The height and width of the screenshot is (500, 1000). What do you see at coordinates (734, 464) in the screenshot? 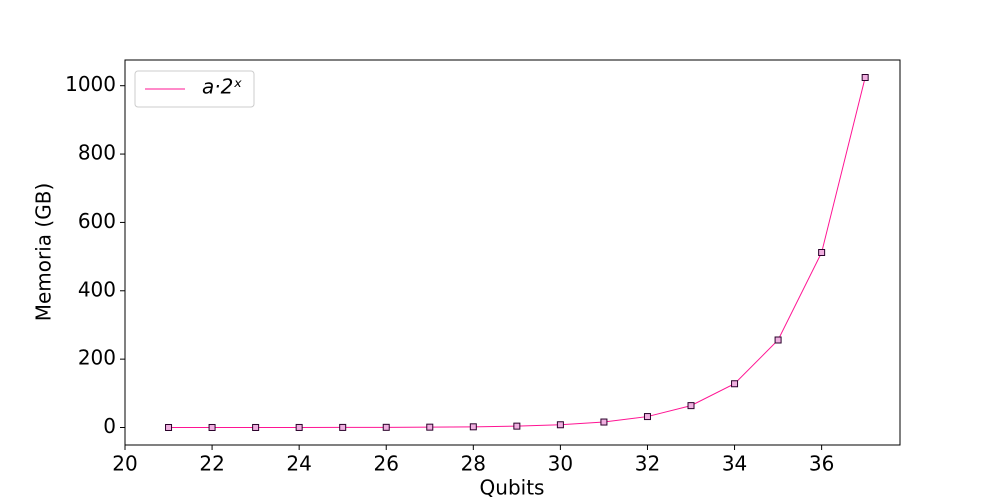
I see `x-tick-label: 34` at bounding box center [734, 464].